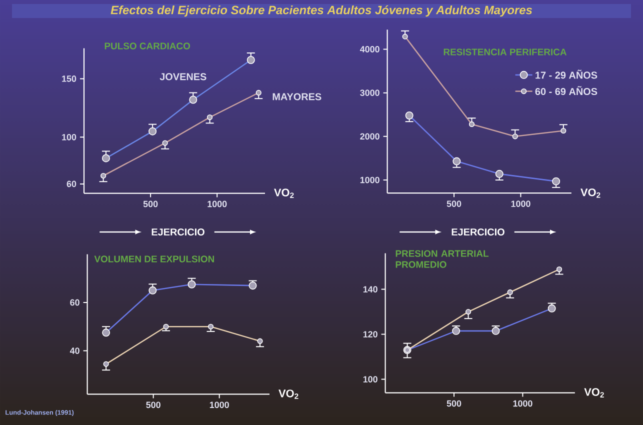 This screenshot has height=425, width=643. What do you see at coordinates (183, 76) in the screenshot?
I see `series-label: JOVENES` at bounding box center [183, 76].